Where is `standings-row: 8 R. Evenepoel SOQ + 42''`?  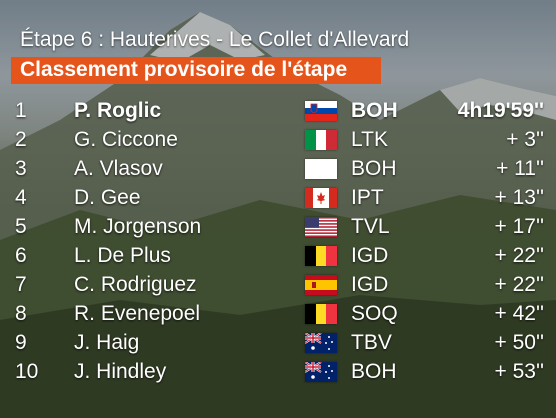 standings-row: 8 R. Evenepoel SOQ + 42'' is located at coordinates (278, 313).